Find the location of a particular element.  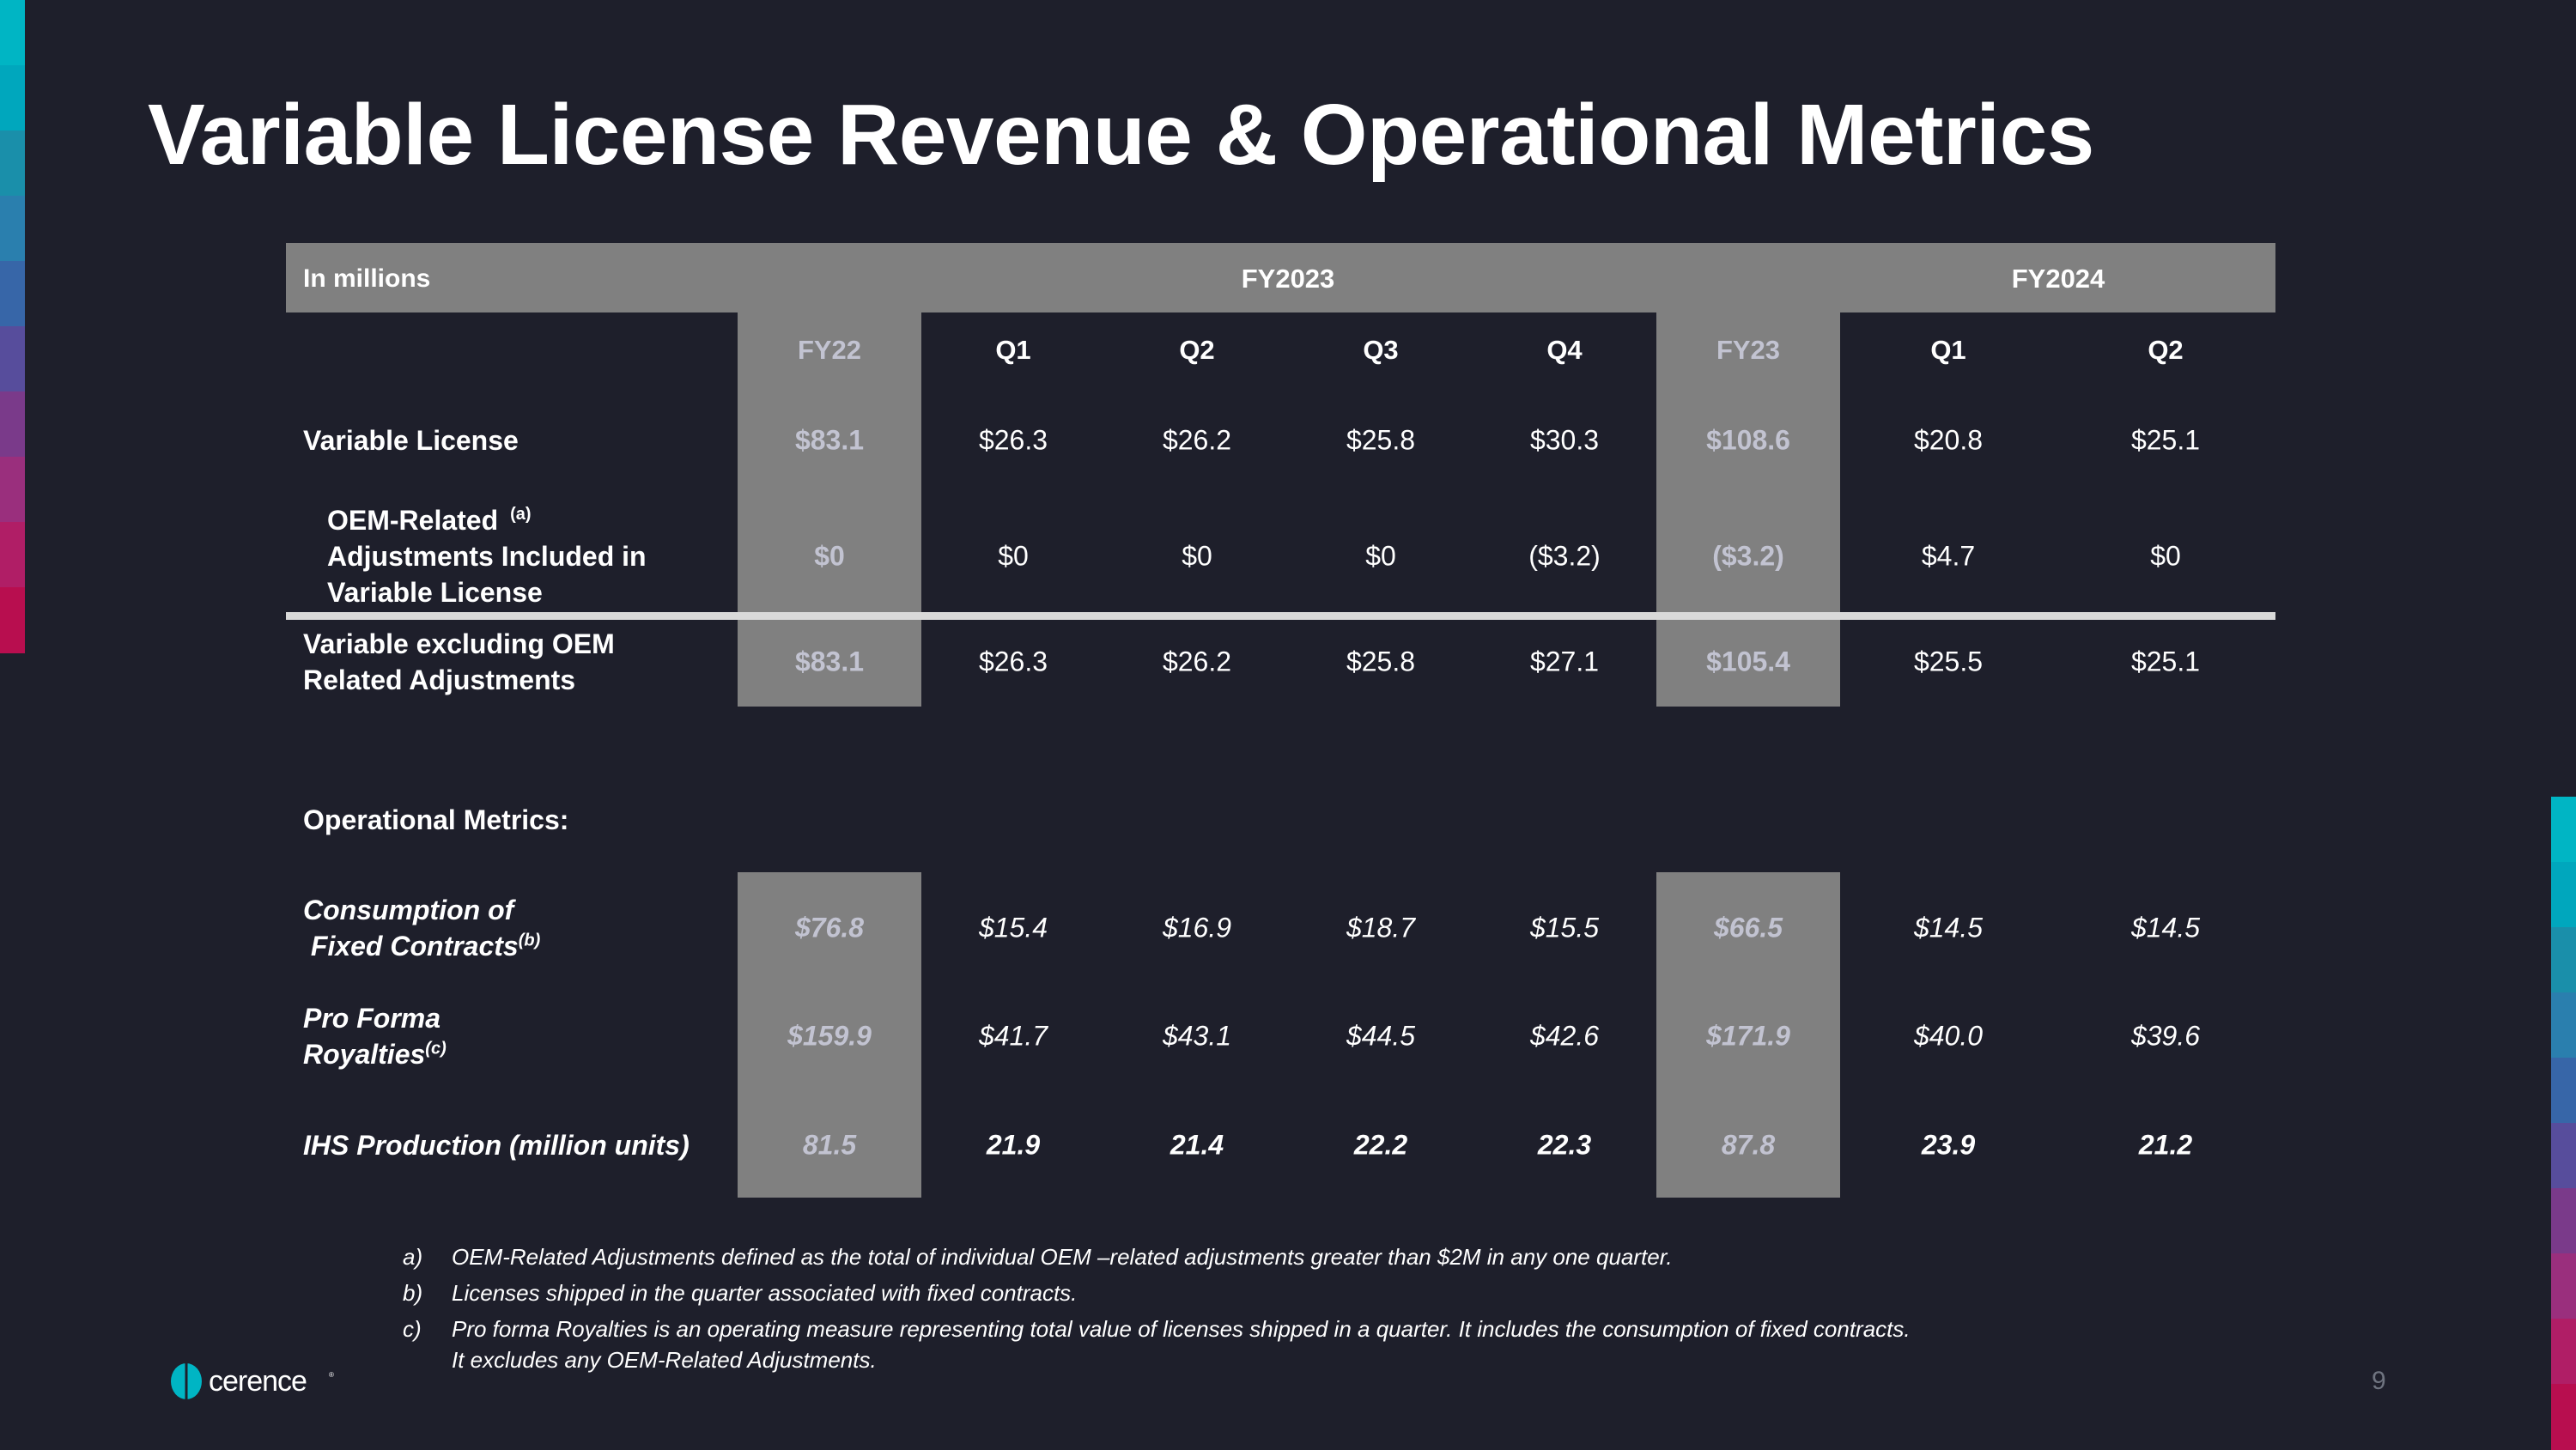

table-cell: $26.3 is located at coordinates (1013, 662).